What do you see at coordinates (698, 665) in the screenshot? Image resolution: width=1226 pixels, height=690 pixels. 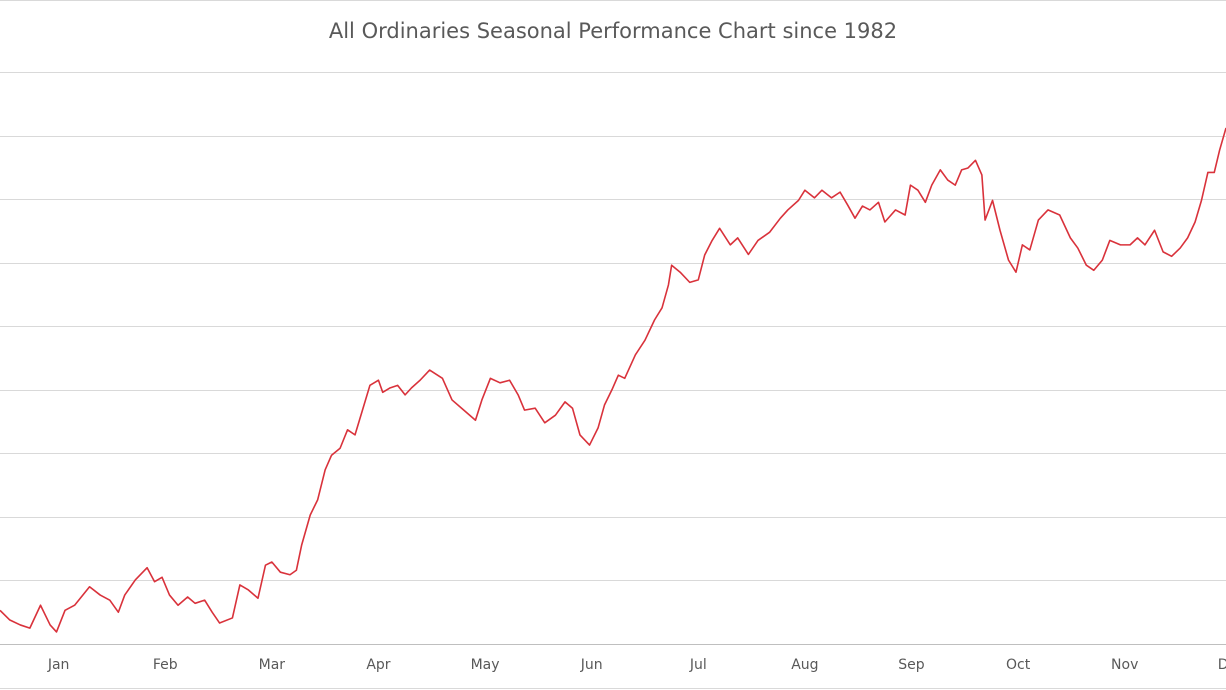 I see `x-tick-label: Jul` at bounding box center [698, 665].